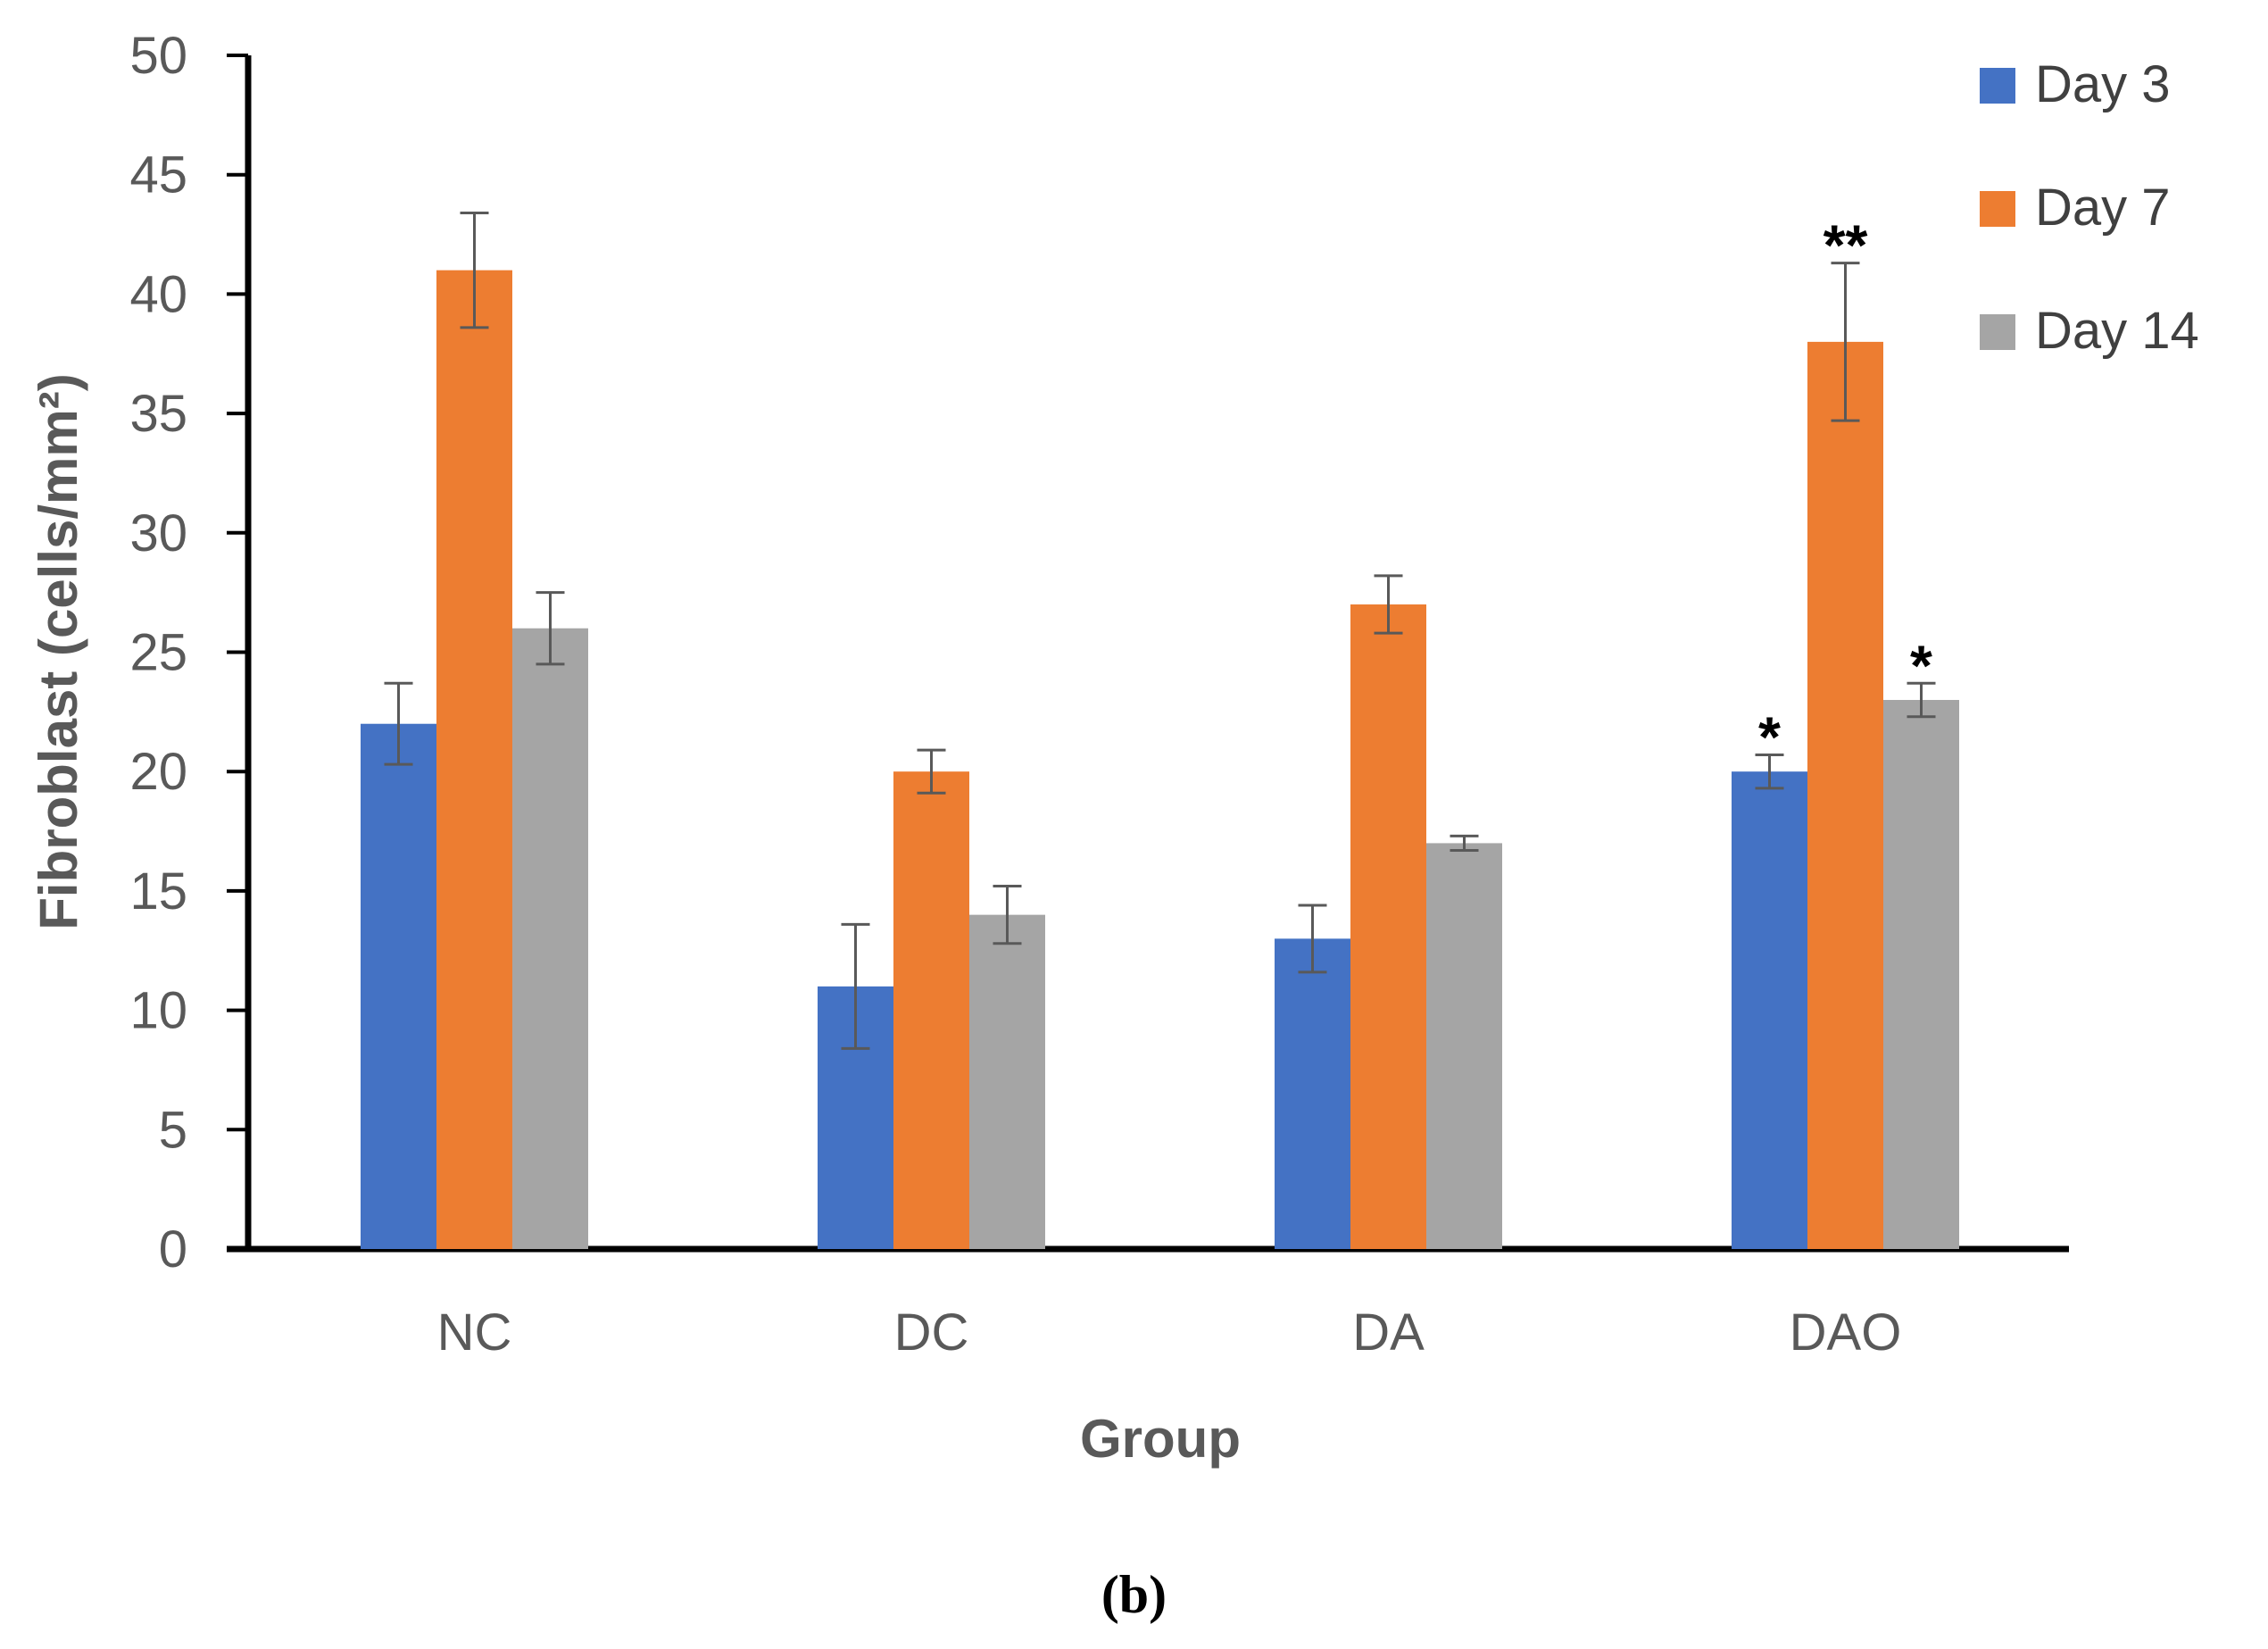 The image size is (2268, 1649). What do you see at coordinates (158, 1011) in the screenshot?
I see `y-tick-label-10: 10` at bounding box center [158, 1011].